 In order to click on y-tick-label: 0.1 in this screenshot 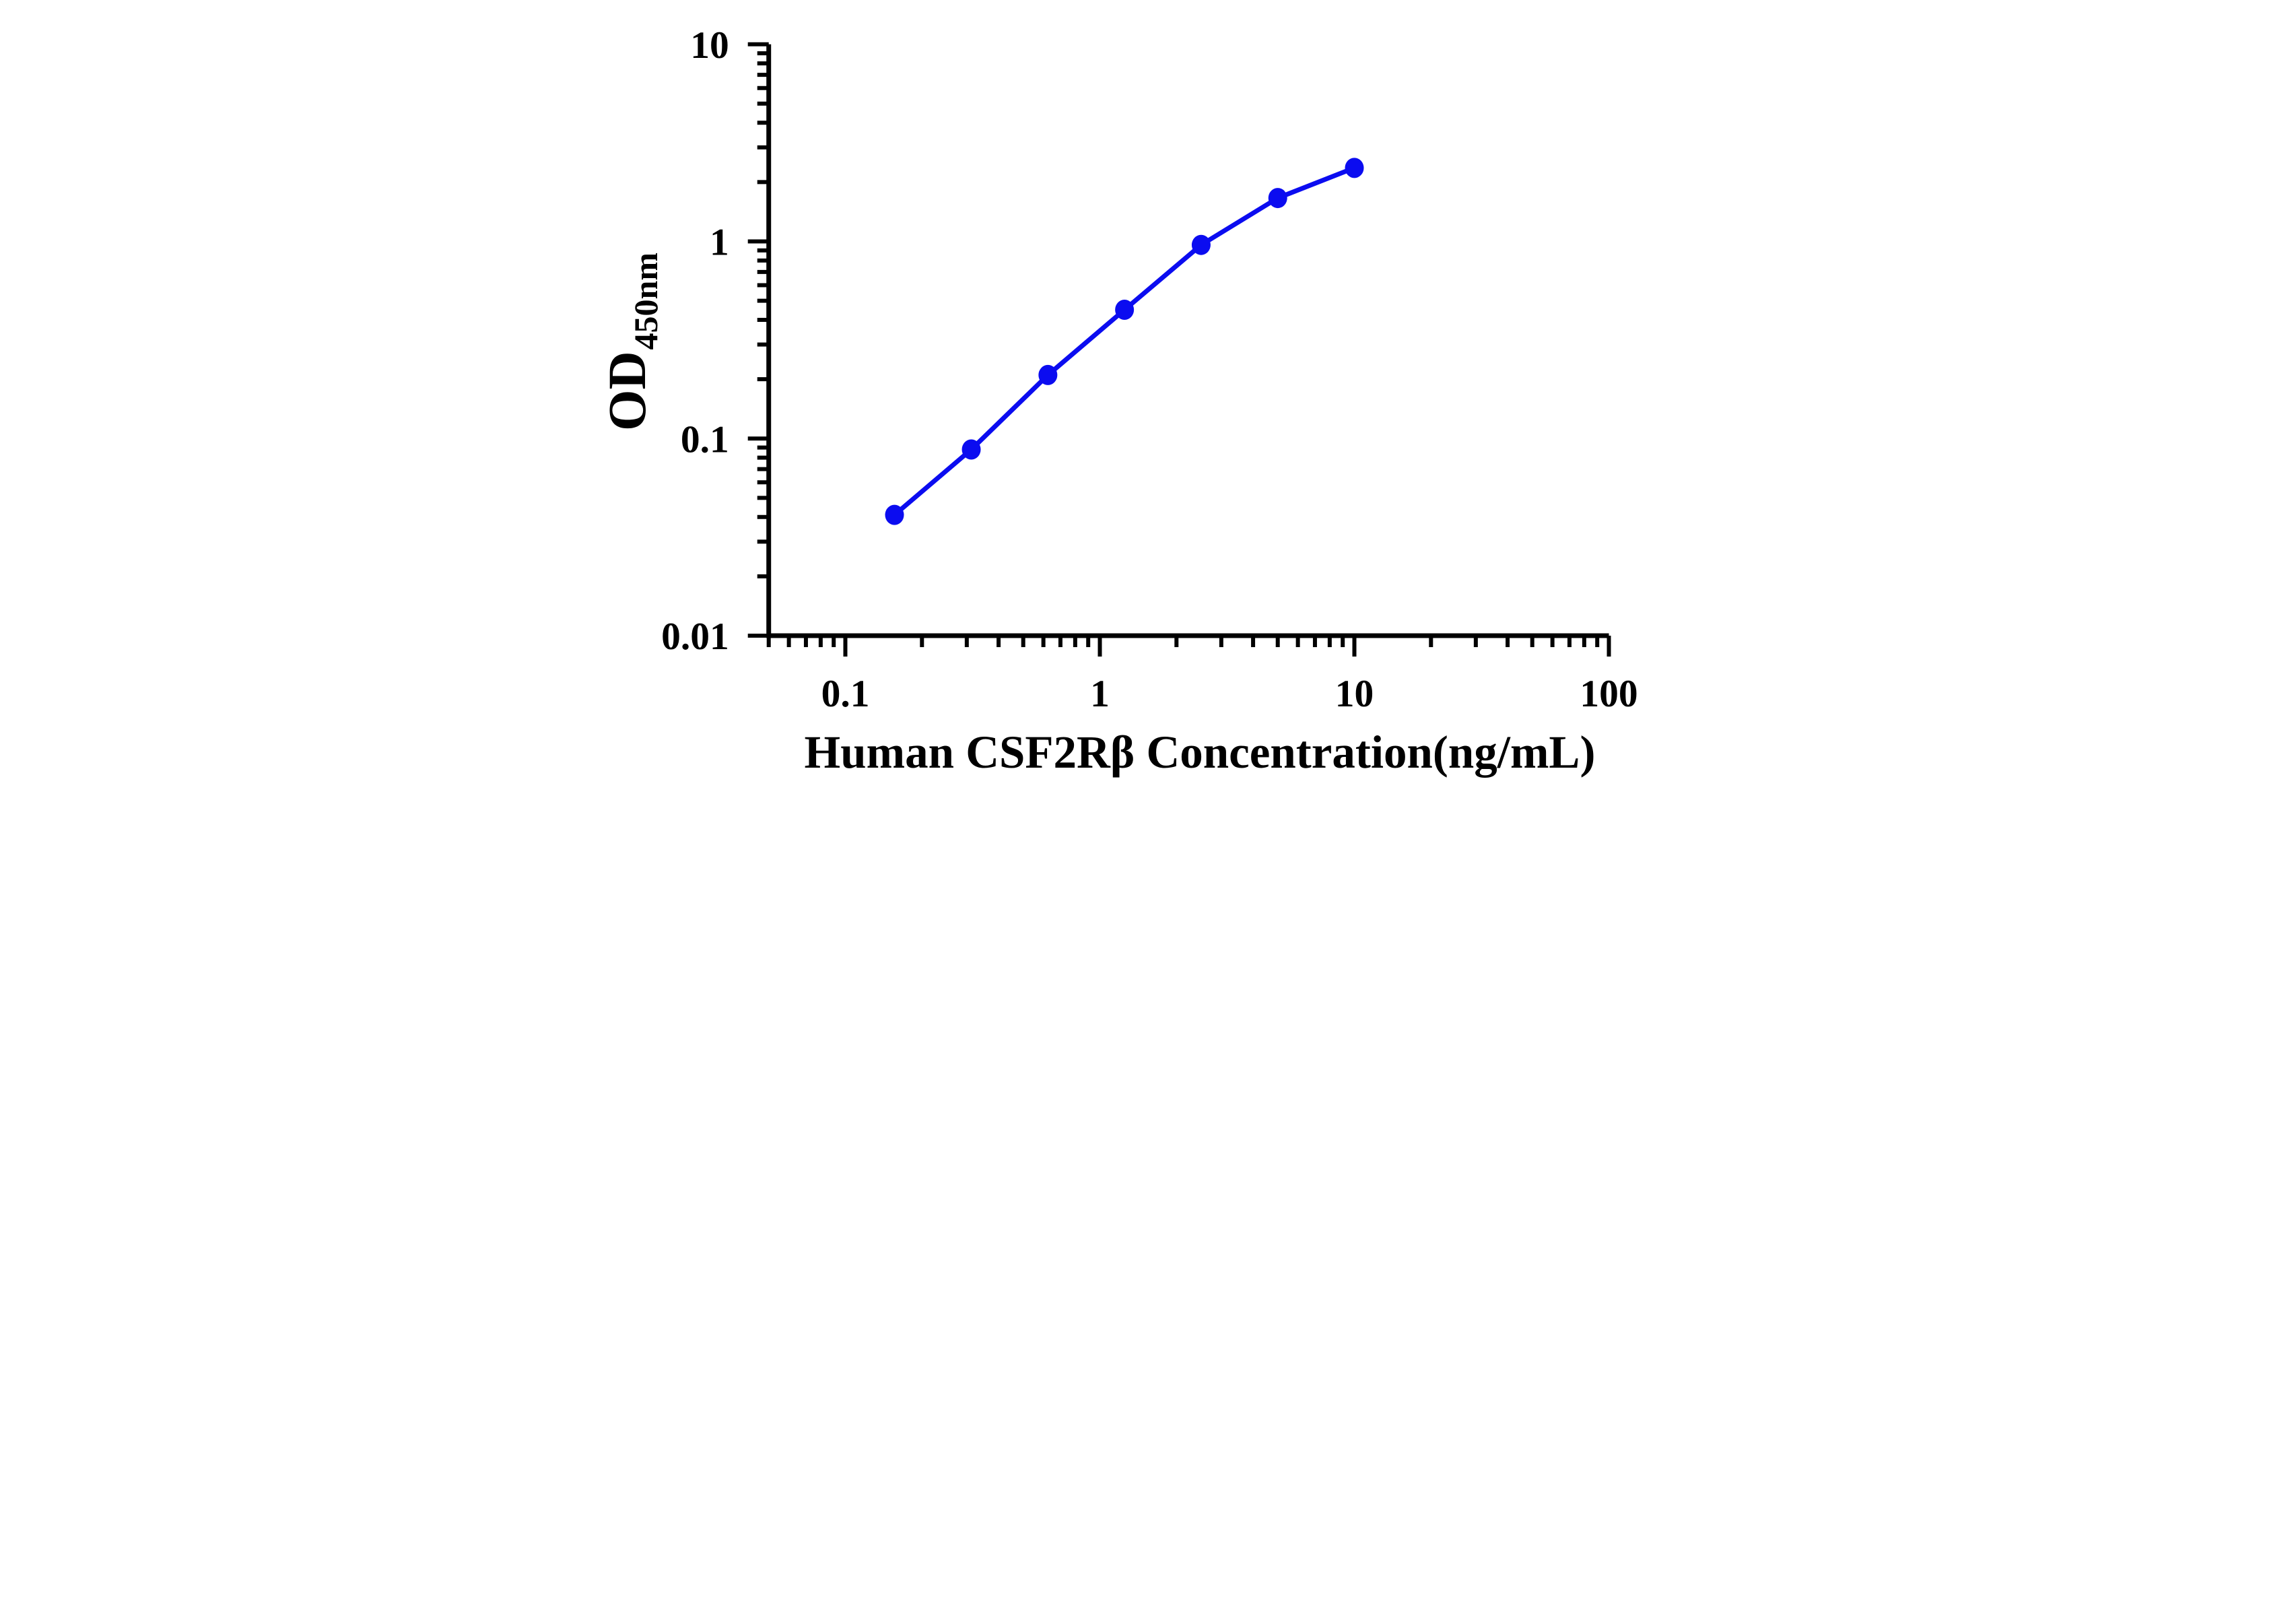, I will do `click(704, 440)`.